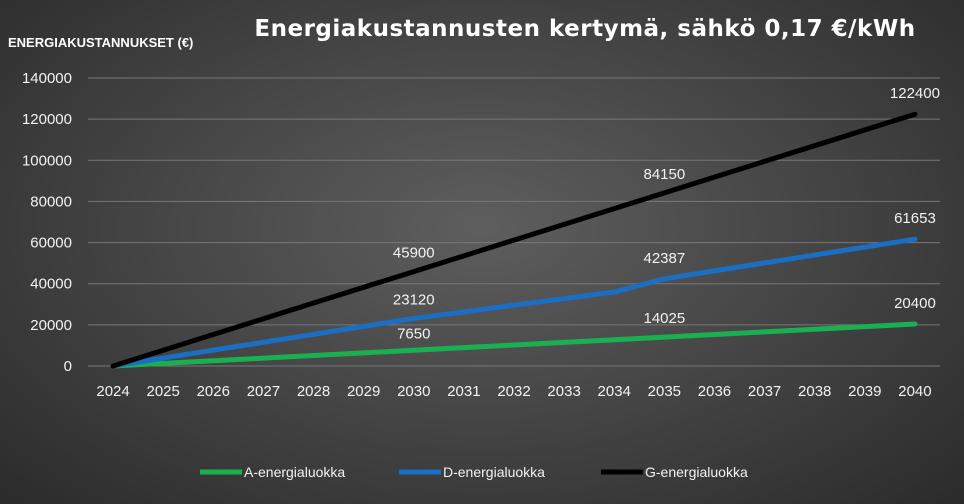 This screenshot has width=964, height=504. I want to click on y-tick-label: 40000, so click(51, 284).